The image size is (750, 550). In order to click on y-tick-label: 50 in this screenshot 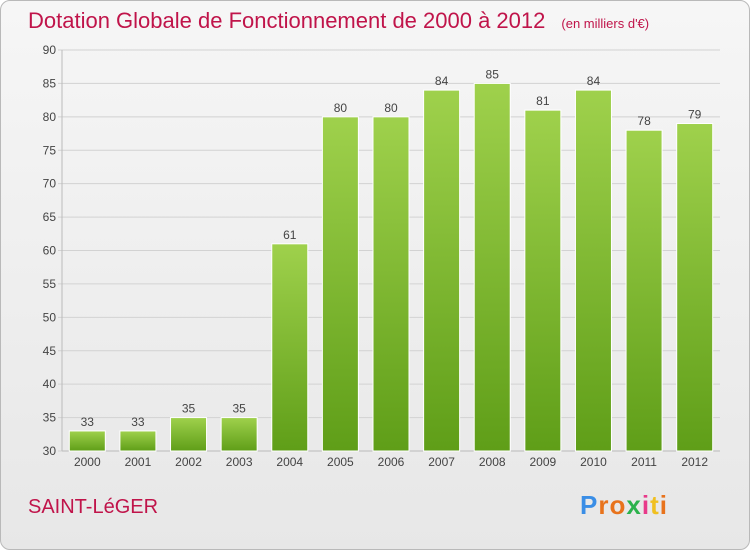, I will do `click(50, 317)`.